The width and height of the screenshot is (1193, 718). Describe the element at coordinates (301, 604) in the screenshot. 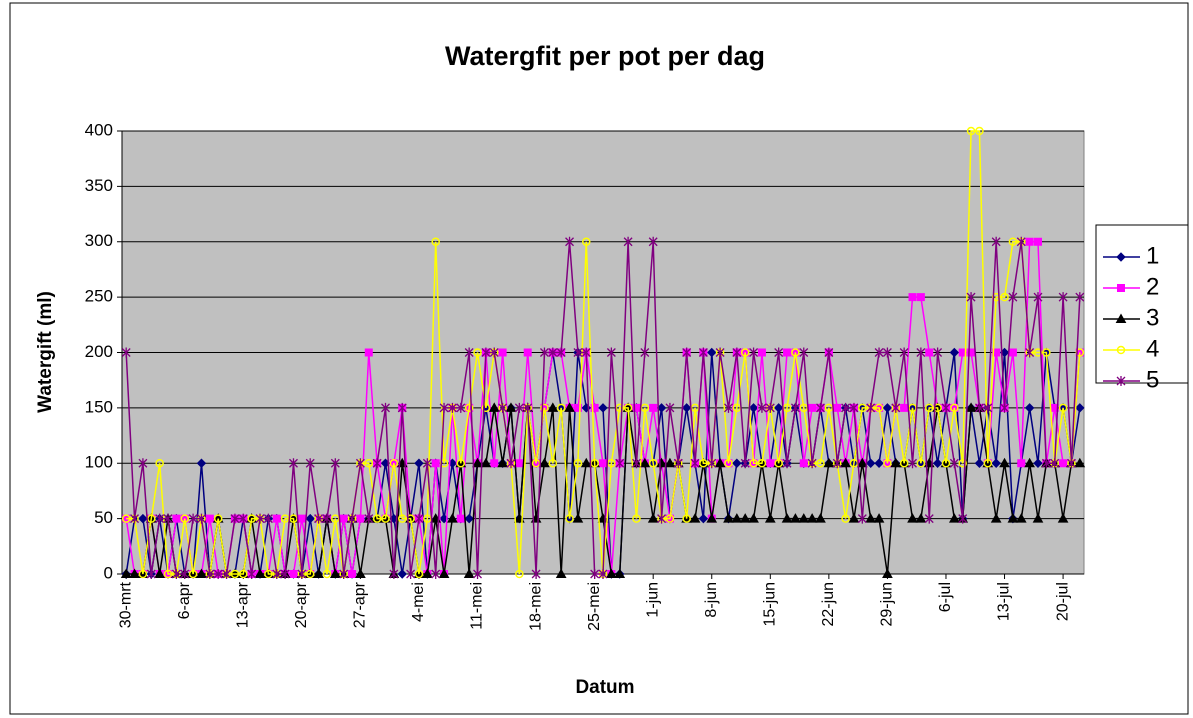

I see `x-tick-label: 20-apr` at that location.